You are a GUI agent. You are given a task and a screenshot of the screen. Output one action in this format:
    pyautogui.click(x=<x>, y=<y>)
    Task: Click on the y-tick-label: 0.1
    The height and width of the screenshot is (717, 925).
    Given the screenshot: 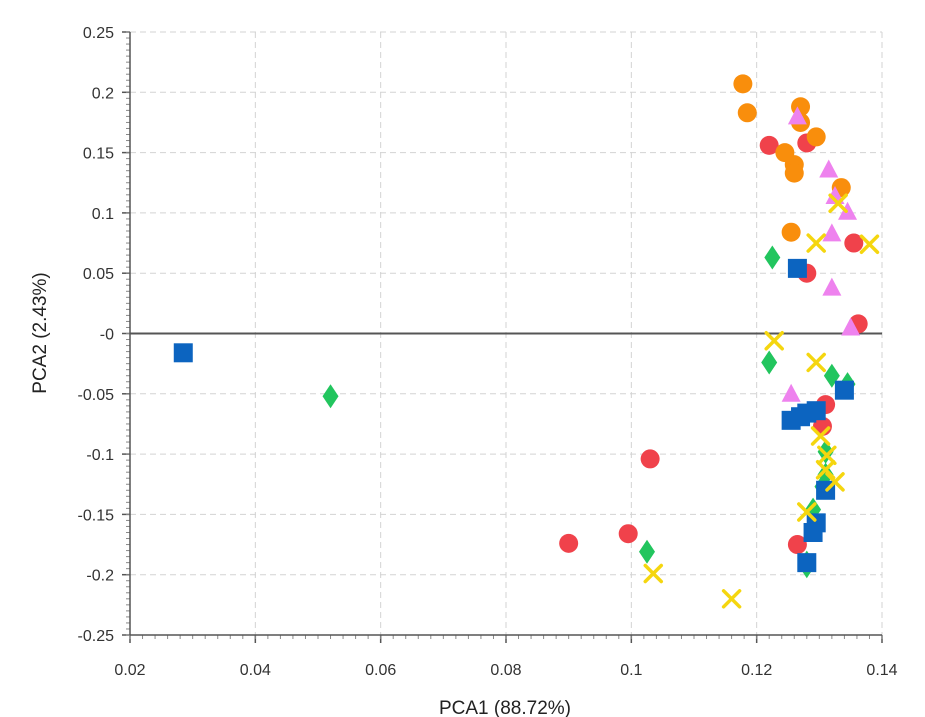 What is the action you would take?
    pyautogui.click(x=103, y=214)
    